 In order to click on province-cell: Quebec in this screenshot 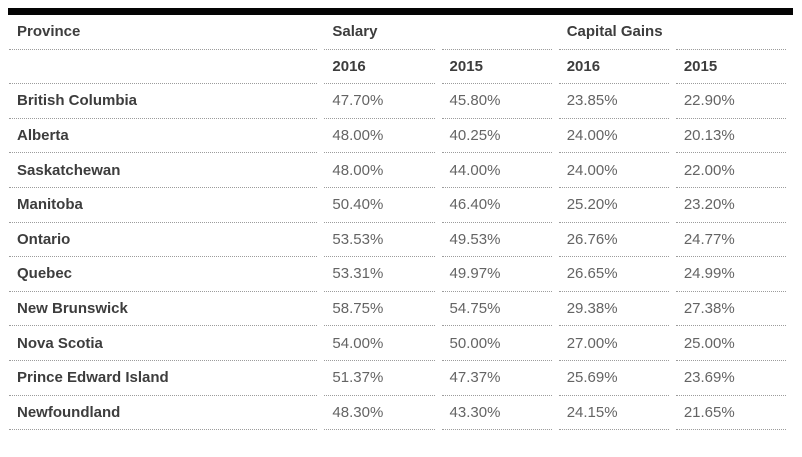, I will do `click(163, 274)`.